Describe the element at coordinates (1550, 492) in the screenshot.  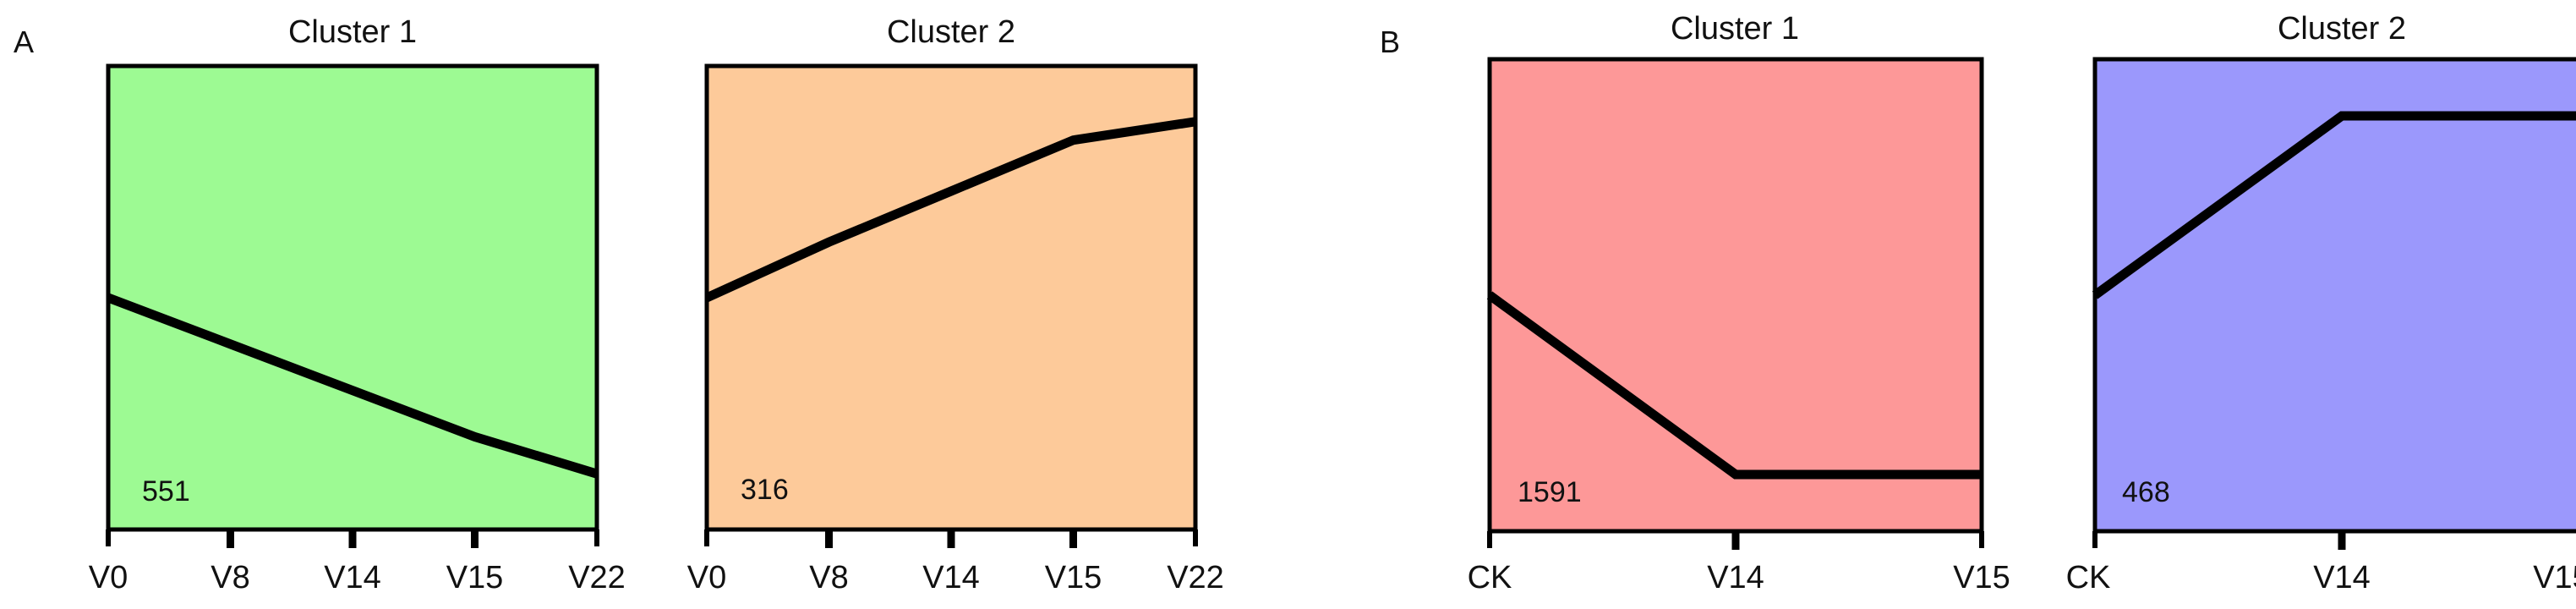
I see `cluster-count-b-cluster-1: 1591` at that location.